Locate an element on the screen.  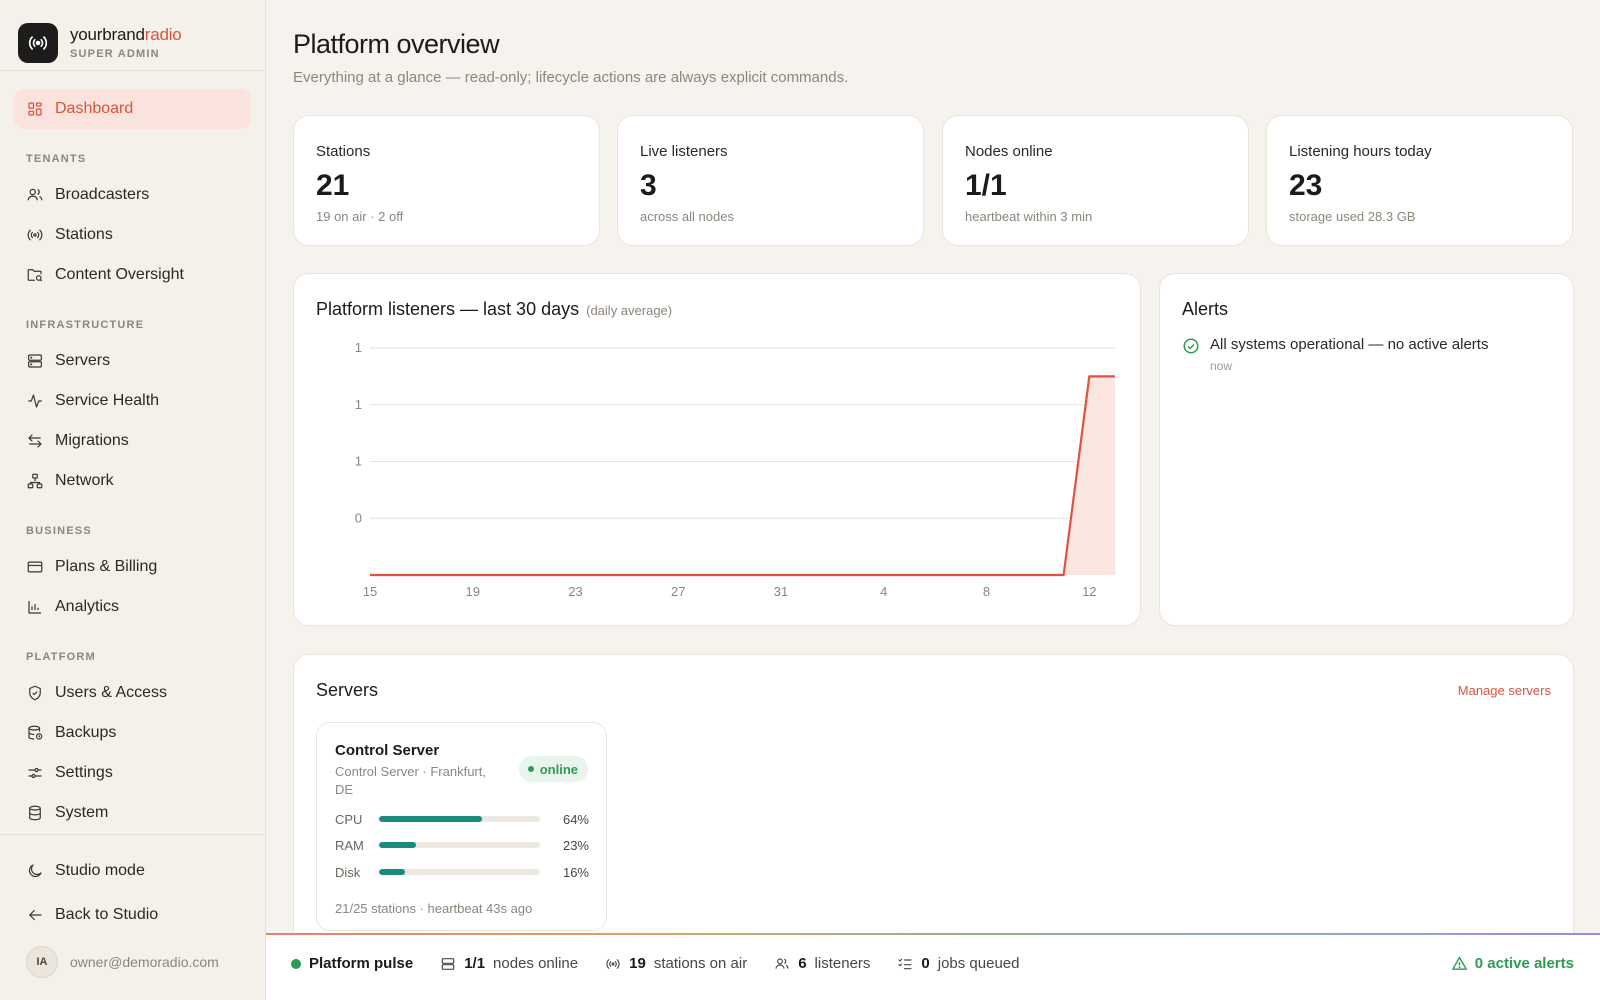
sidebar-item-plans-billing: Plans & Billing is located at coordinates (132, 567).